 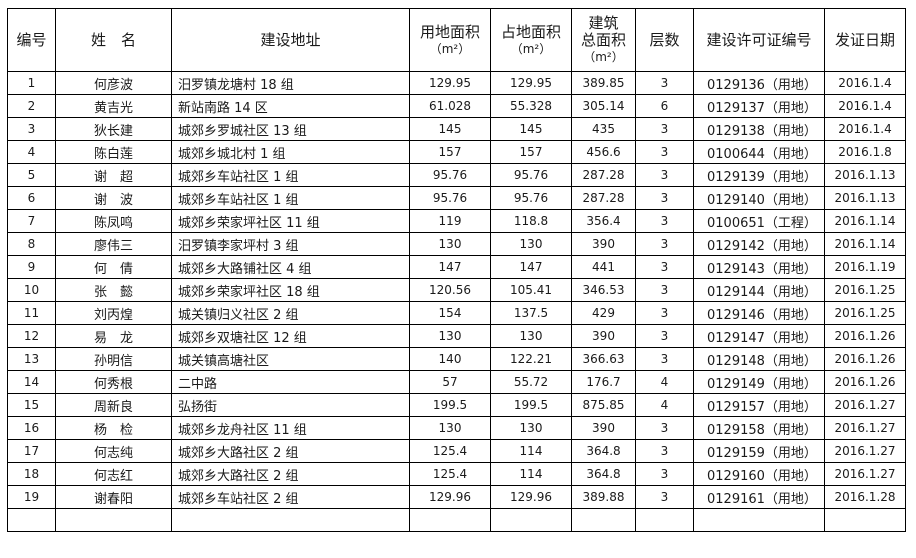 I want to click on cell-land-area: 61.028, so click(x=450, y=106).